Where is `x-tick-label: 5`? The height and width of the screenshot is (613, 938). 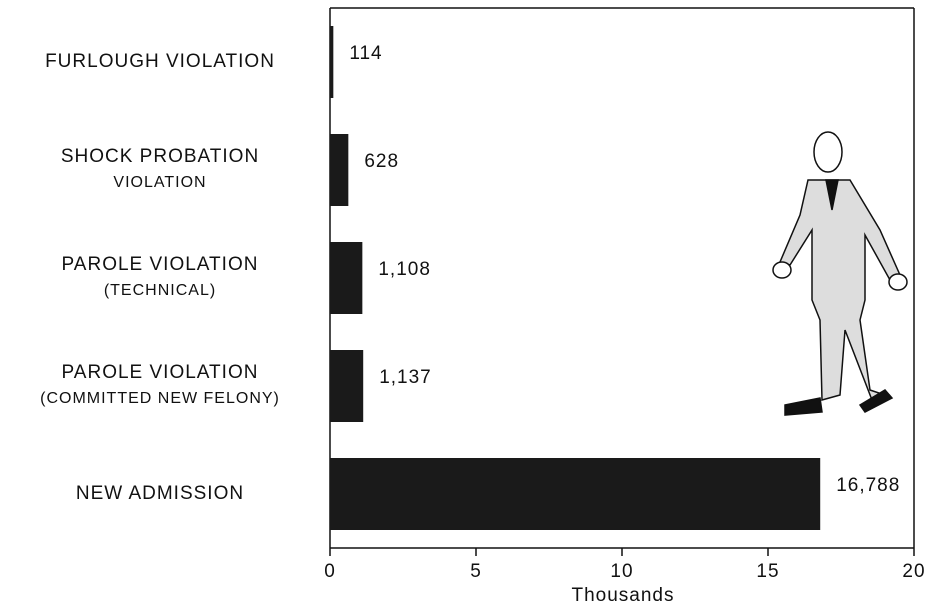
x-tick-label: 5 is located at coordinates (476, 571).